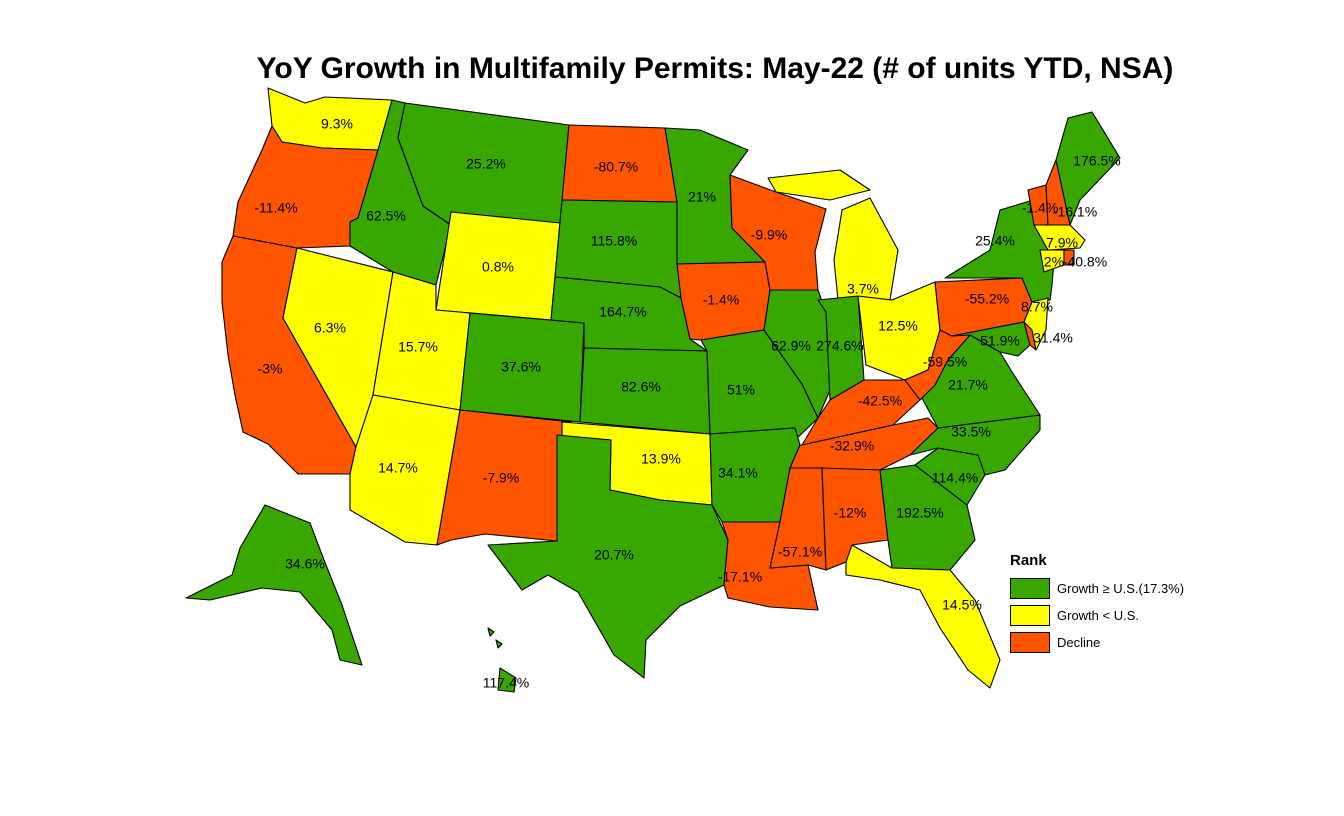 Image resolution: width=1344 pixels, height=816 pixels. Describe the element at coordinates (987, 299) in the screenshot. I see `state-label-pa: -55.2%` at that location.